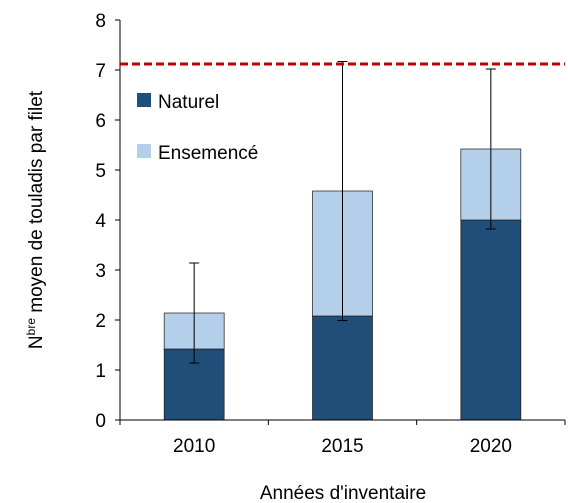 The height and width of the screenshot is (503, 568). What do you see at coordinates (36, 342) in the screenshot?
I see `y-label-base: N` at bounding box center [36, 342].